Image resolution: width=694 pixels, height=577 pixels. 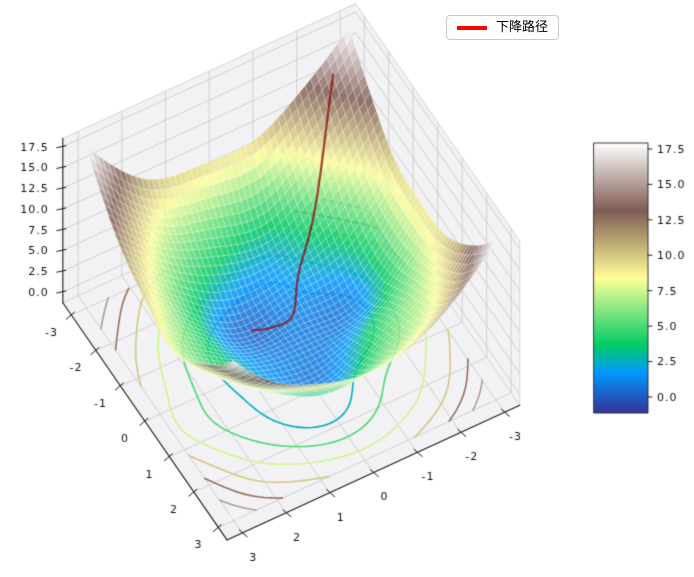 I want to click on legend-label: 下降路径, so click(x=522, y=27).